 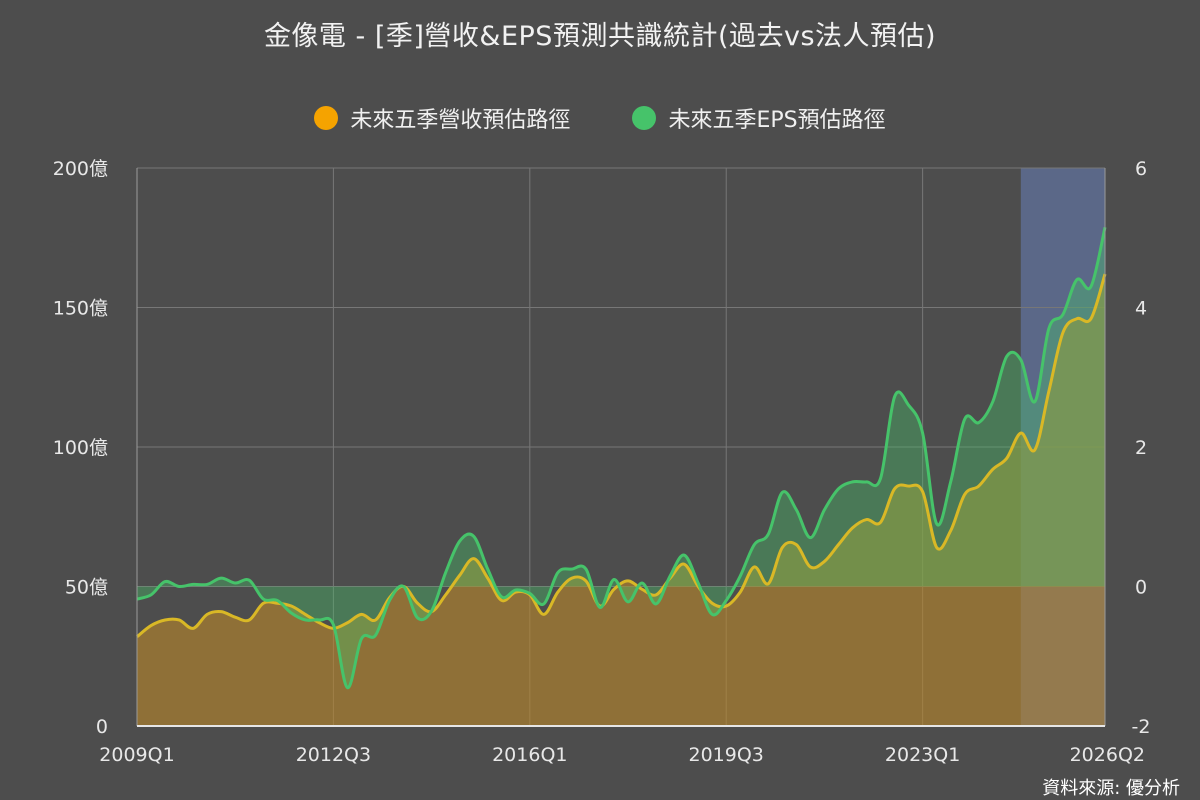 I want to click on y-left-tick-label: 150億, so click(x=80, y=309).